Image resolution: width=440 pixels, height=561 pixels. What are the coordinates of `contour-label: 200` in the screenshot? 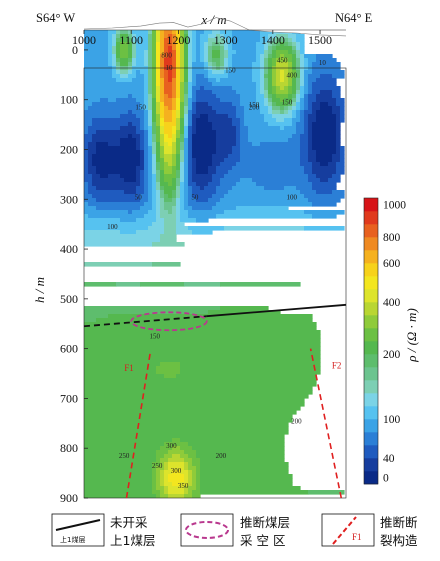 It's located at (221, 456).